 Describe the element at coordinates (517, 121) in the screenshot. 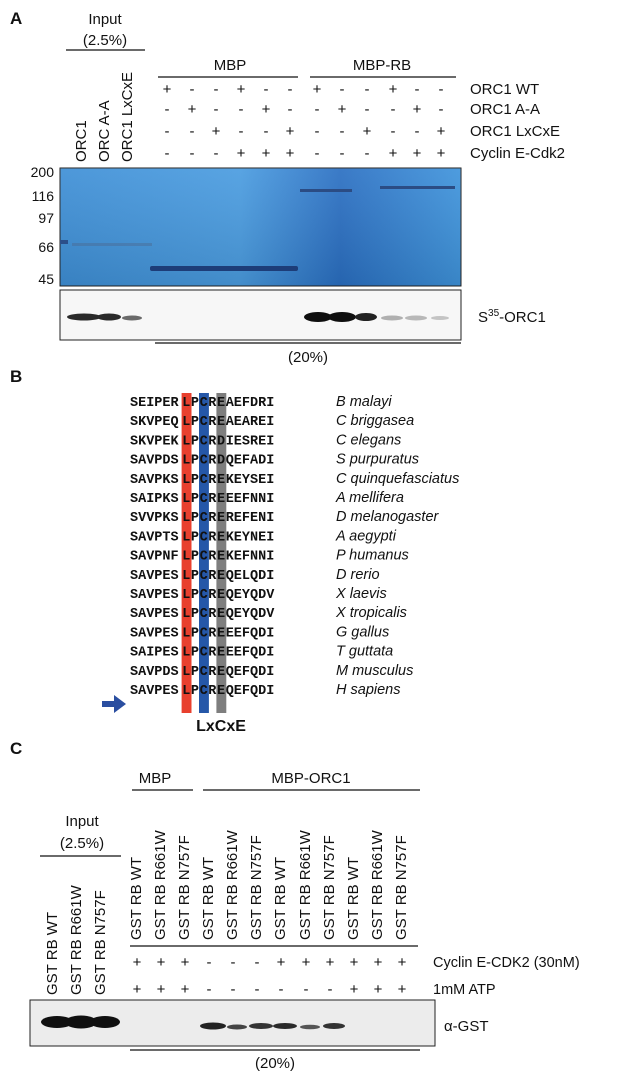

I see `panel-a-row-labels: ORC1 WT ORC1 A-A ORC1 LxCxE Cyclin E-Cdk2` at that location.